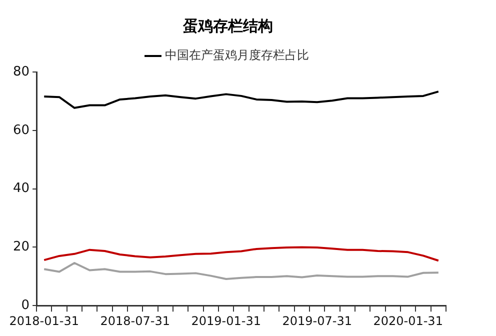 The width and height of the screenshot is (496, 336). What do you see at coordinates (21, 188) in the screenshot?
I see `y-tick-label: 40` at bounding box center [21, 188].